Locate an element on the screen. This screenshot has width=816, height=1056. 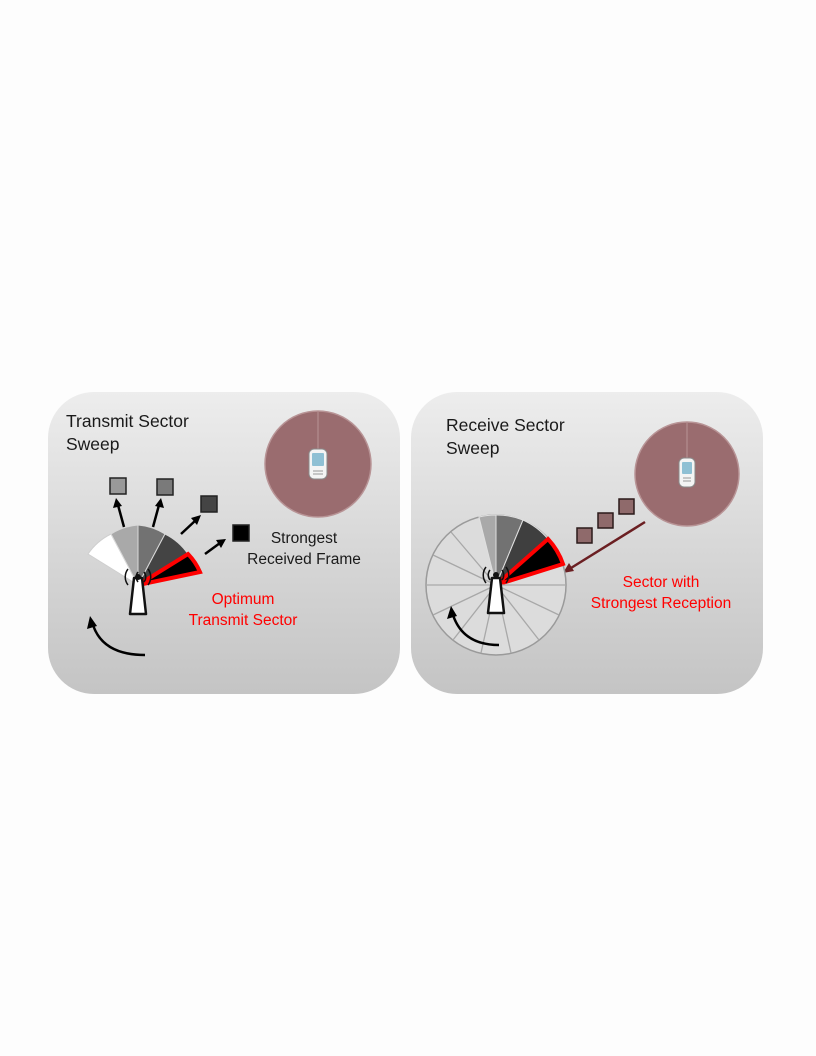
strongest-reception-label: Sector with Strongest Reception is located at coordinates (661, 593).